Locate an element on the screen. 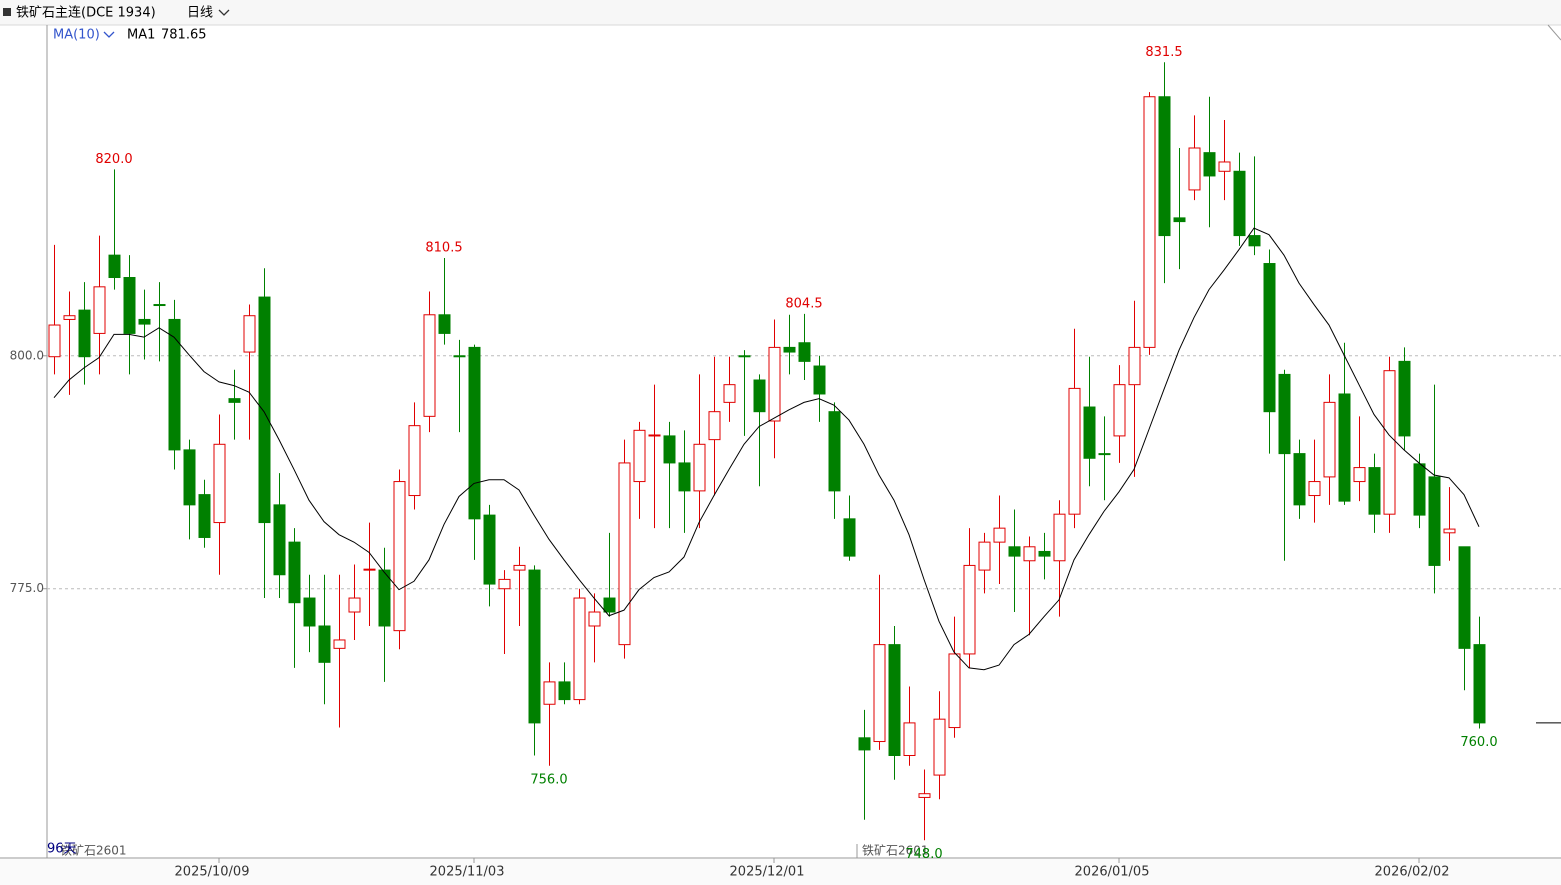 This screenshot has height=885, width=1561. extreme-label: 831.5 is located at coordinates (1163, 52).